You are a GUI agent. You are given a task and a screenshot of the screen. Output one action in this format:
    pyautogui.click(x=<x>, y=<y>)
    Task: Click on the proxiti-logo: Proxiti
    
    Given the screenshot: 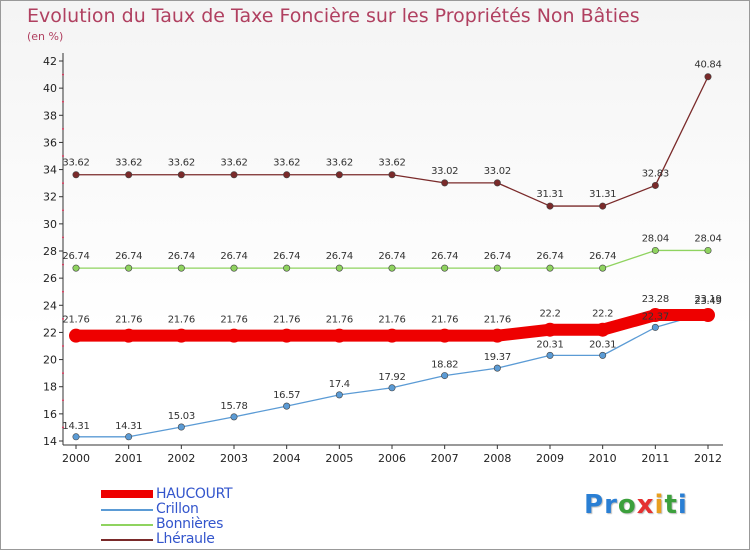 What is the action you would take?
    pyautogui.click(x=636, y=505)
    